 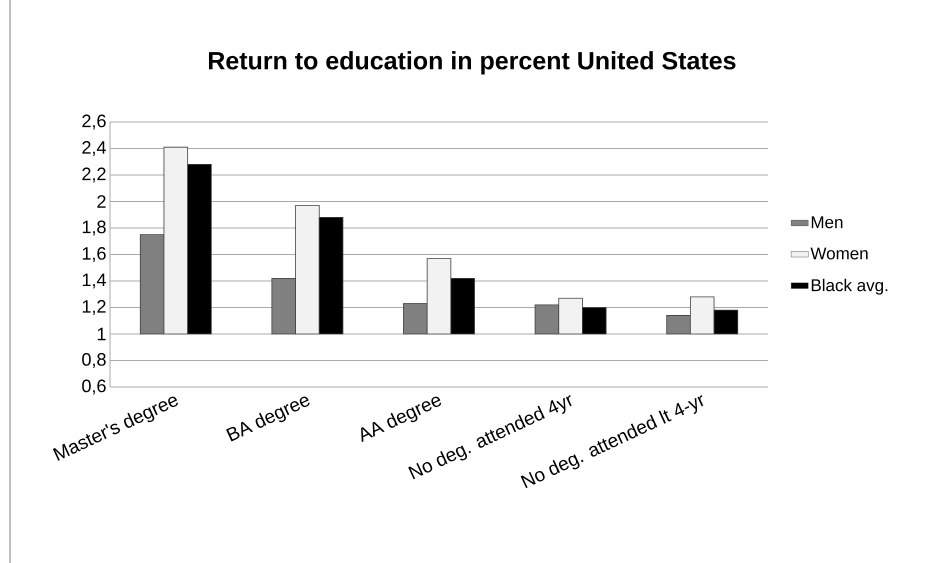 I want to click on y-tick-label: 1, so click(x=102, y=334).